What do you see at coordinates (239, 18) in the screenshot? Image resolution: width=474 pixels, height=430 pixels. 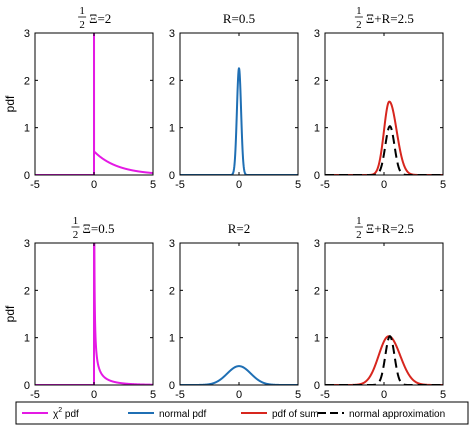 I see `chart-title: R=0.5` at bounding box center [239, 18].